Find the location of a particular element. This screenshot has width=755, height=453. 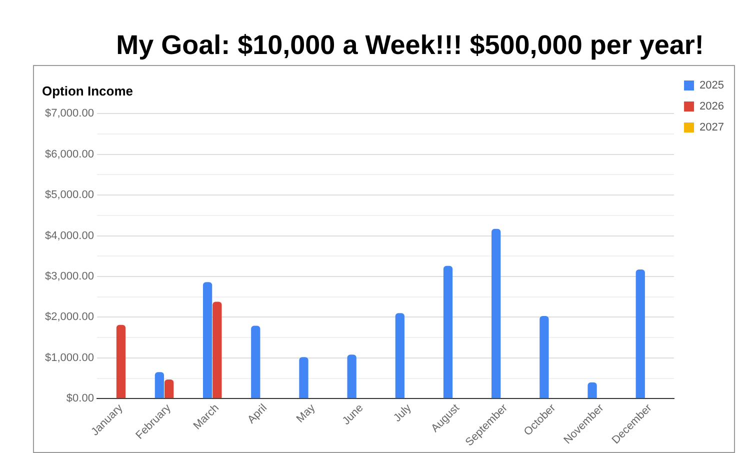

chart-subtitle: Option Income is located at coordinates (87, 90).